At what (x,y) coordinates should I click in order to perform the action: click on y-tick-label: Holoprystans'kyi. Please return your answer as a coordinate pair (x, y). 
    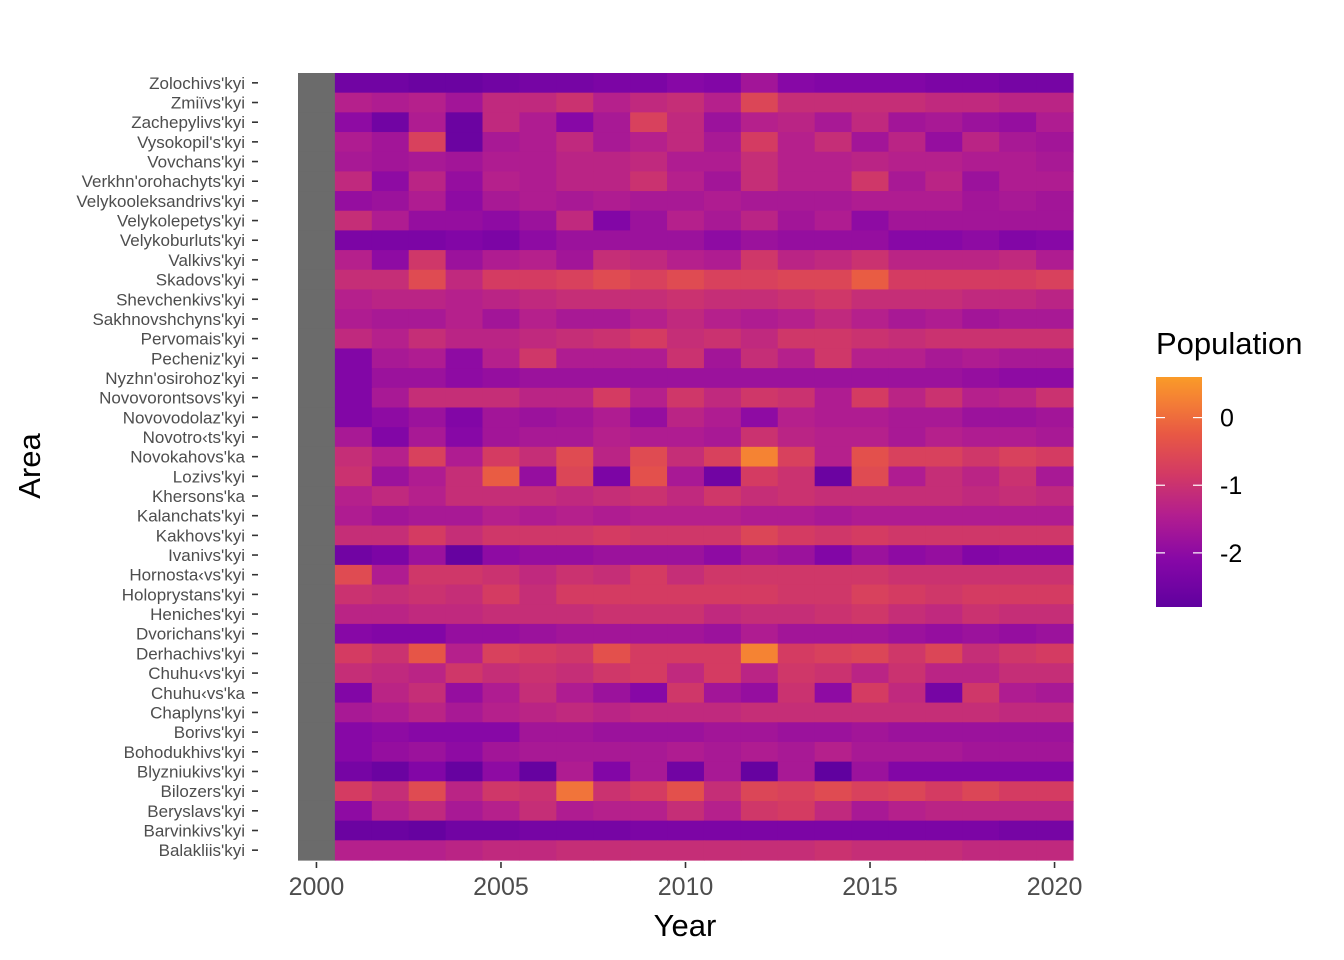
    Looking at the image, I should click on (183, 594).